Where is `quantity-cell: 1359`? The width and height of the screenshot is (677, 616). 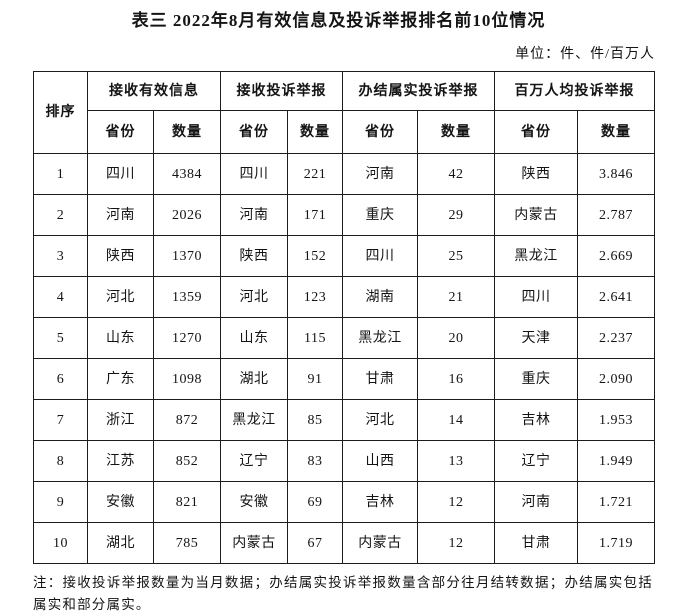
quantity-cell: 1359 is located at coordinates (187, 297).